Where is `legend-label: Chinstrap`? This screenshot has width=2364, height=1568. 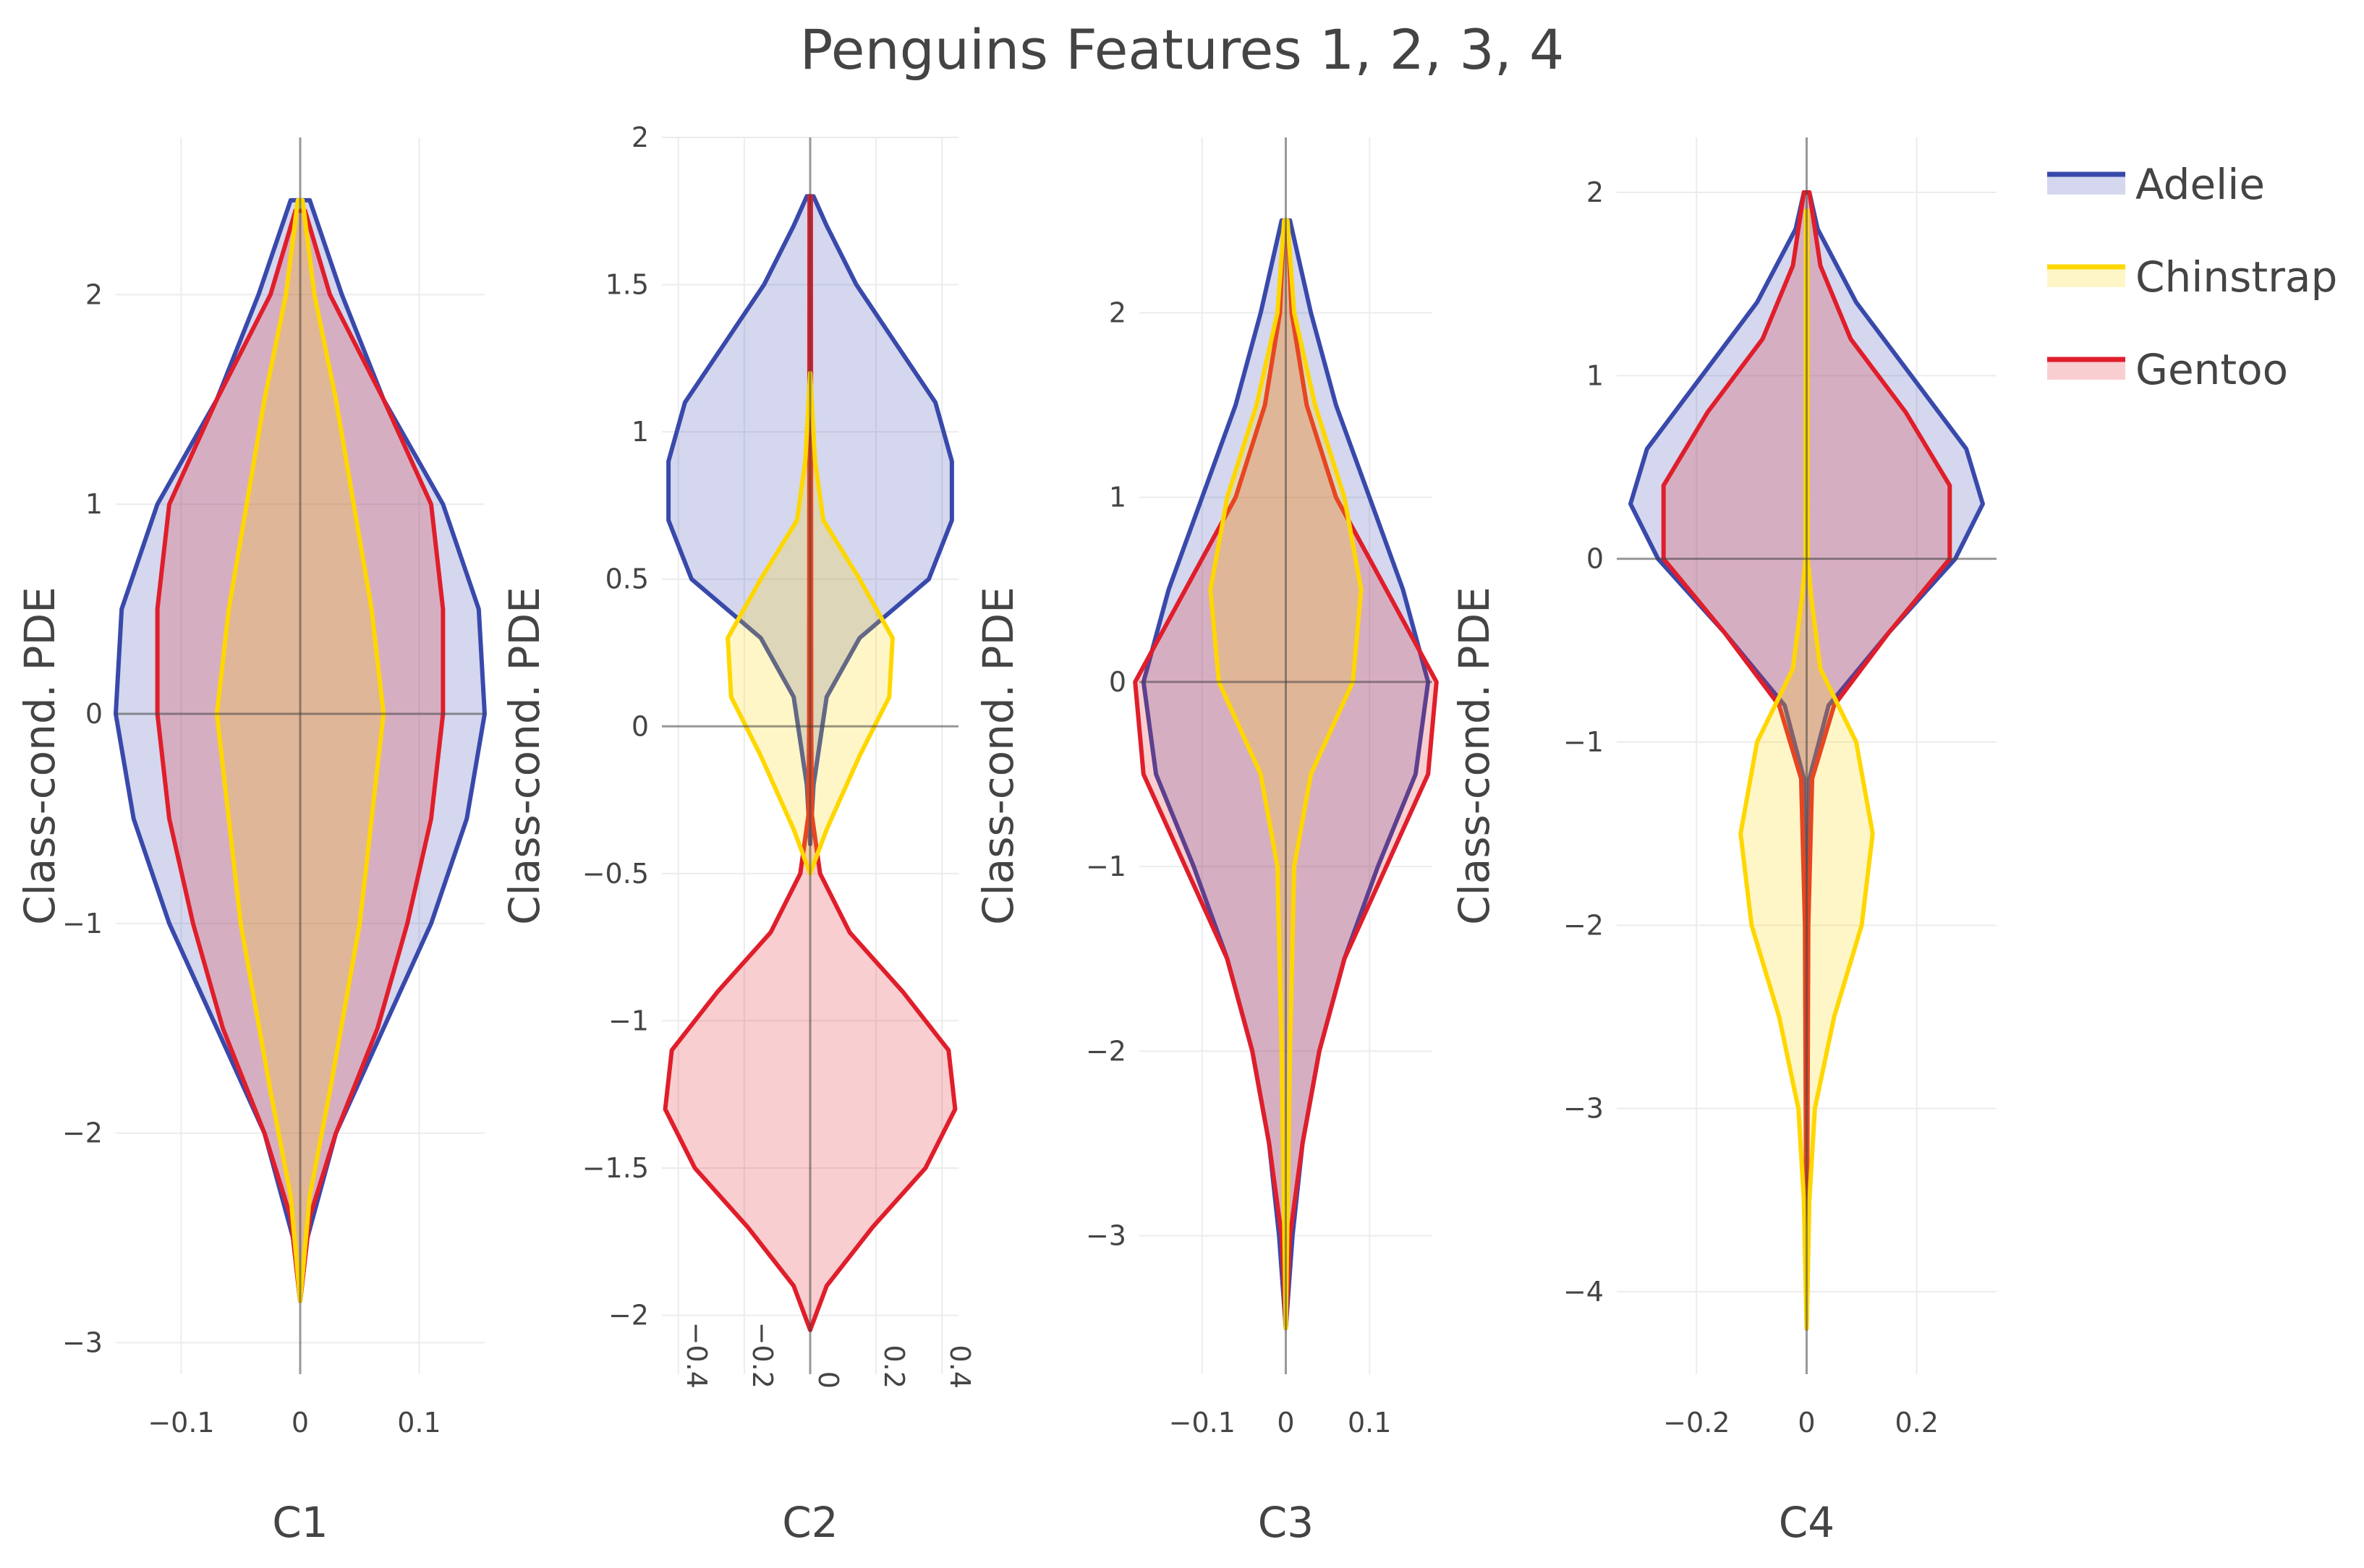 legend-label: Chinstrap is located at coordinates (2236, 277).